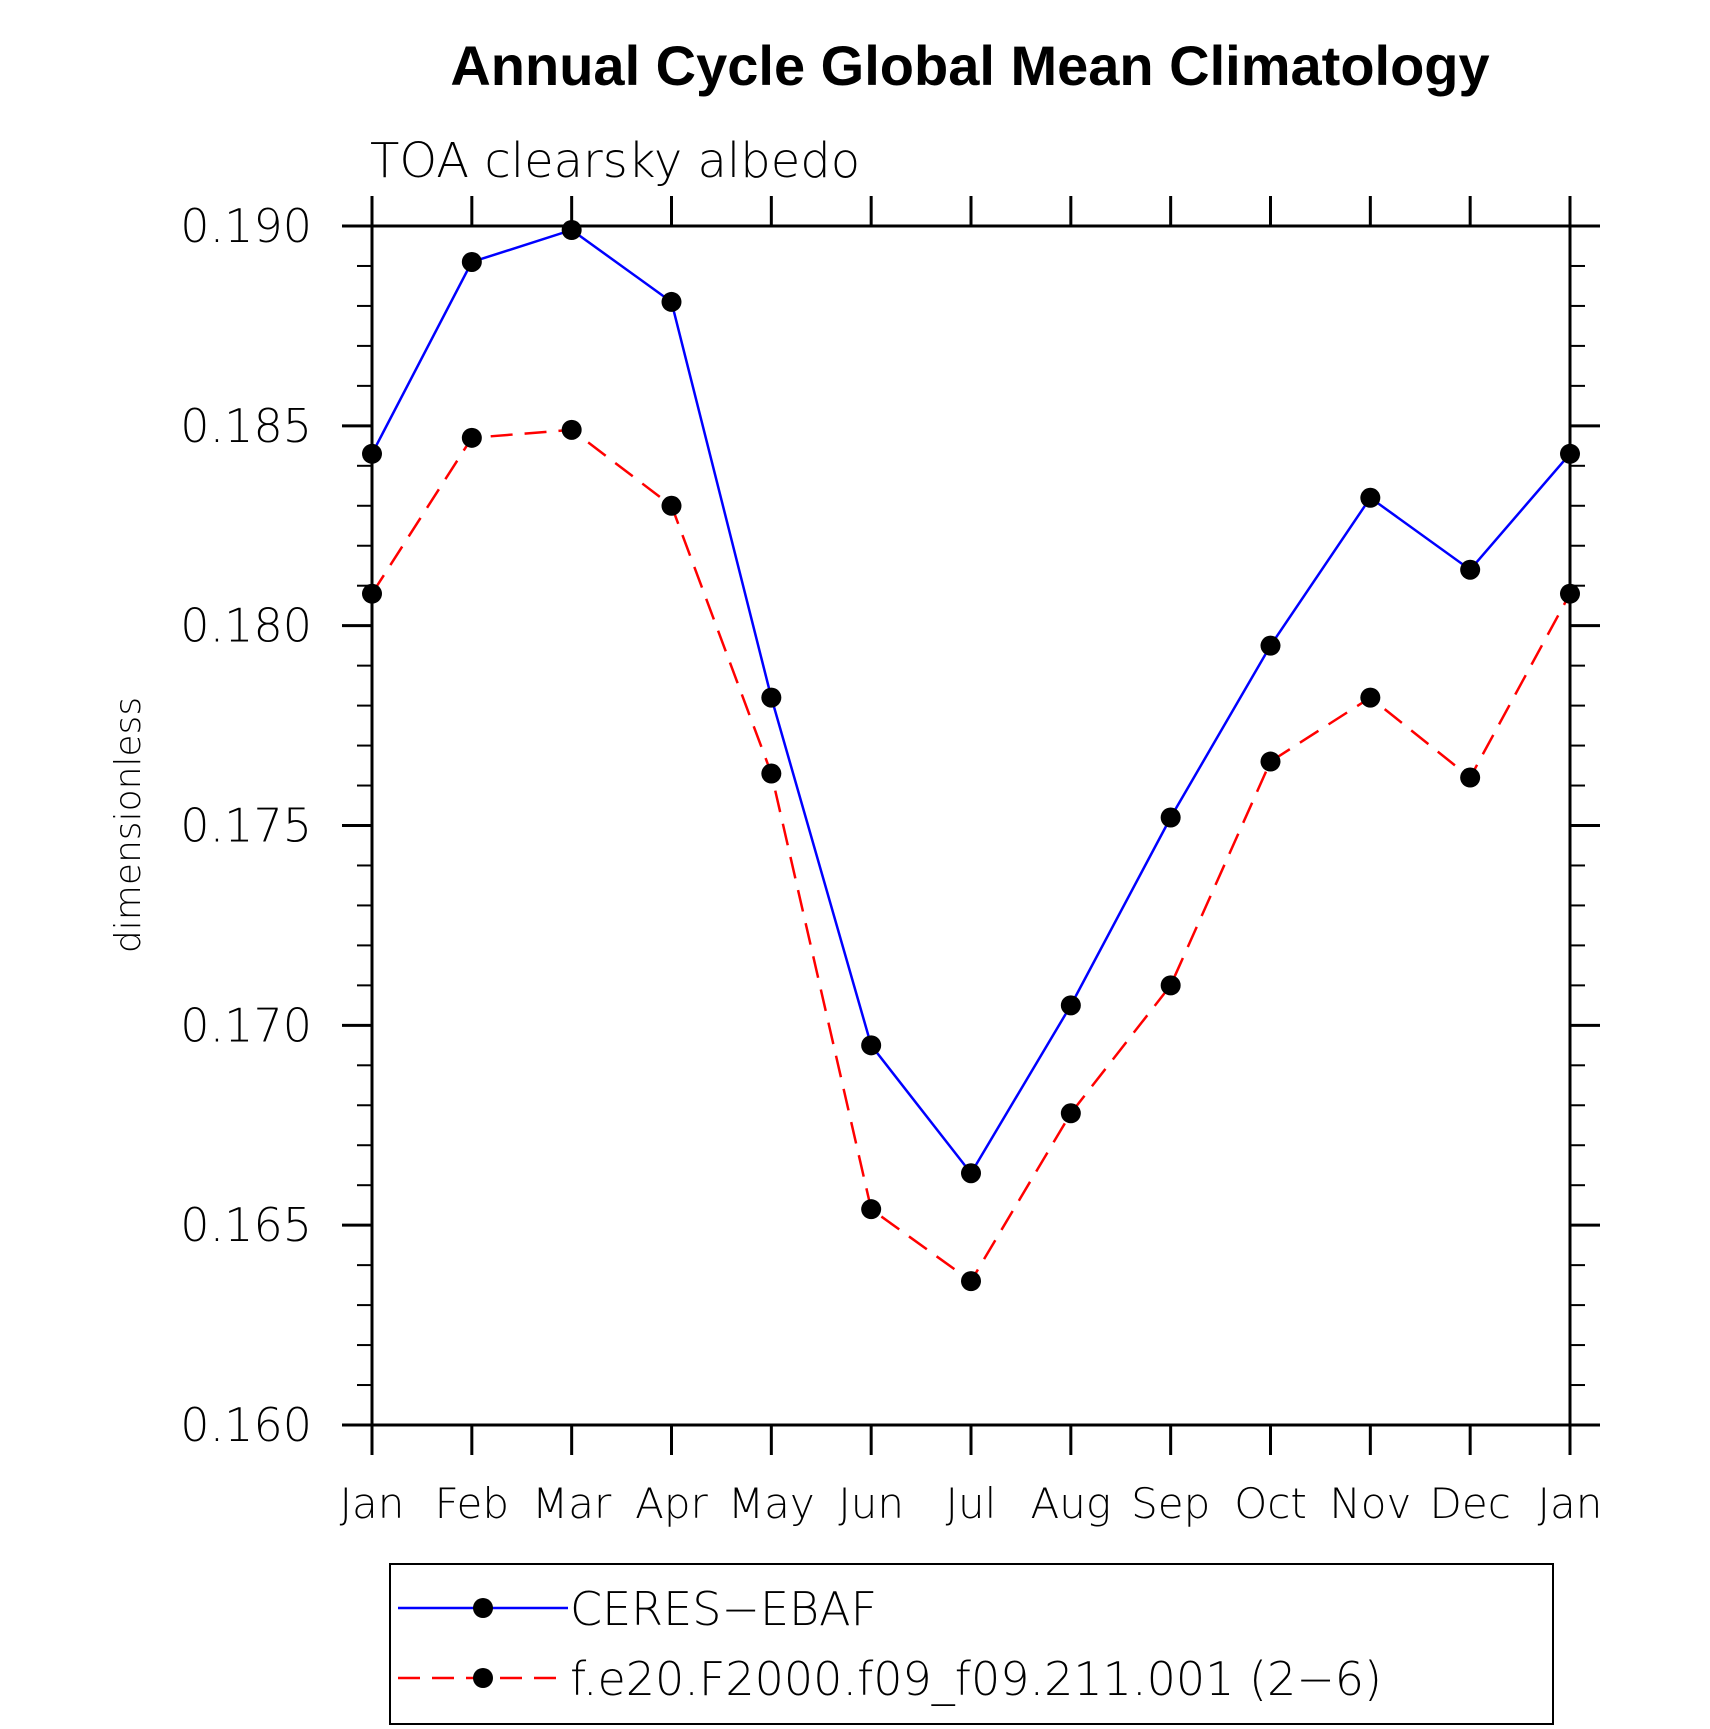 The height and width of the screenshot is (1729, 1710). Describe the element at coordinates (969, 65) in the screenshot. I see `chart-title: Annual Cycle Global Mean Climatology` at that location.